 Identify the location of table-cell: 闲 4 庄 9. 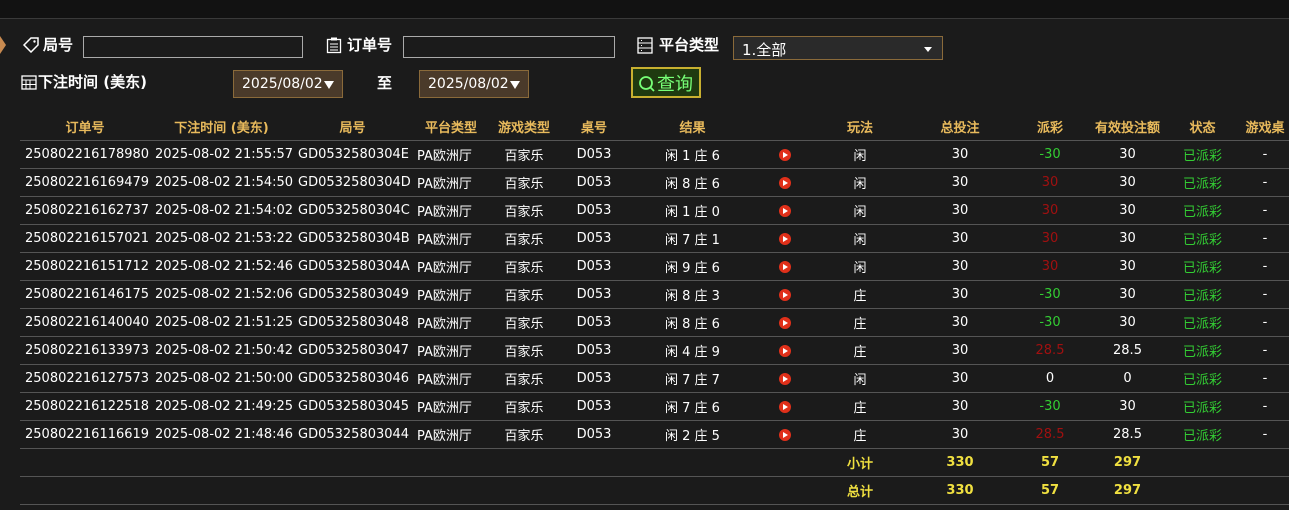
(692, 350).